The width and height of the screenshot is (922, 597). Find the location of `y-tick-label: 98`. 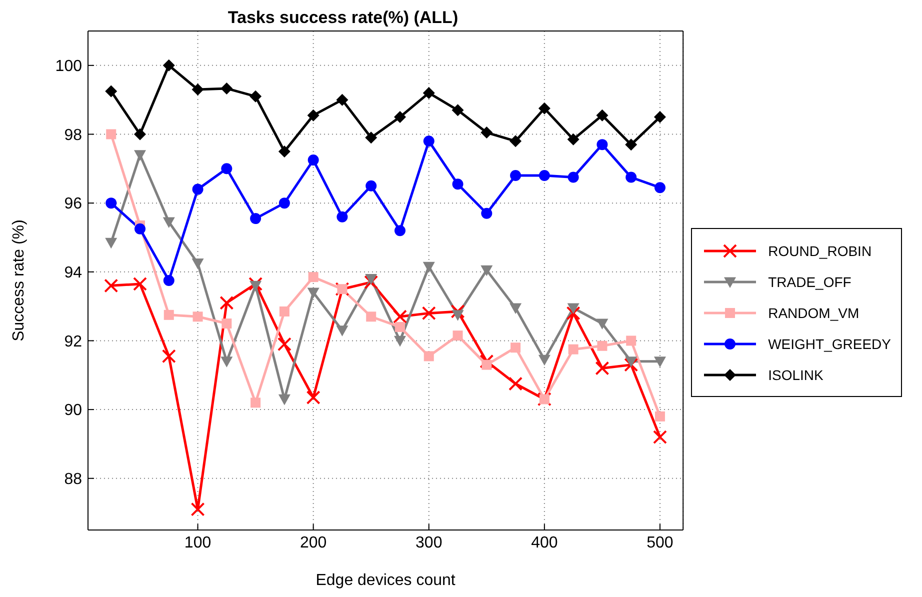

y-tick-label: 98 is located at coordinates (73, 135).